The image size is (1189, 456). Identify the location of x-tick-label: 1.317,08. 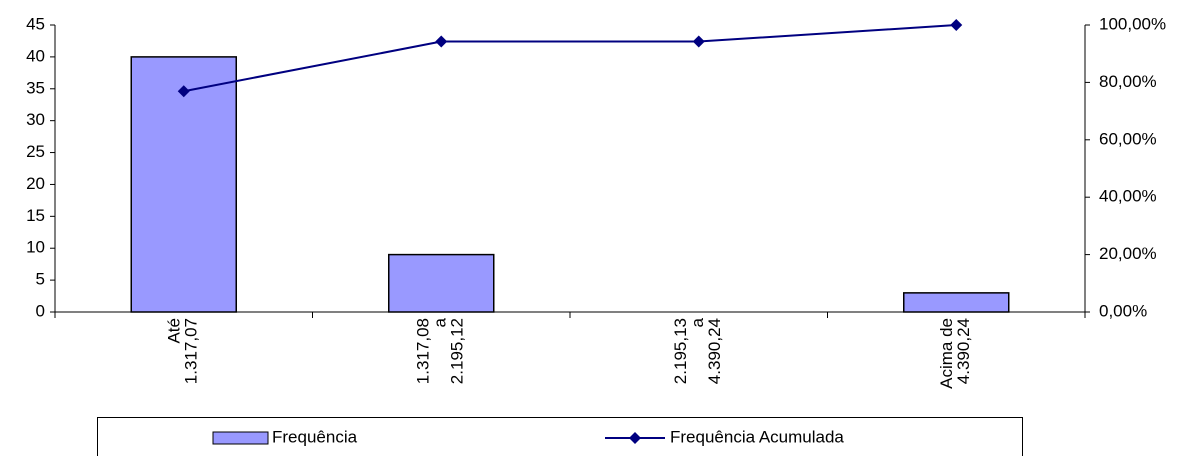
(423, 351).